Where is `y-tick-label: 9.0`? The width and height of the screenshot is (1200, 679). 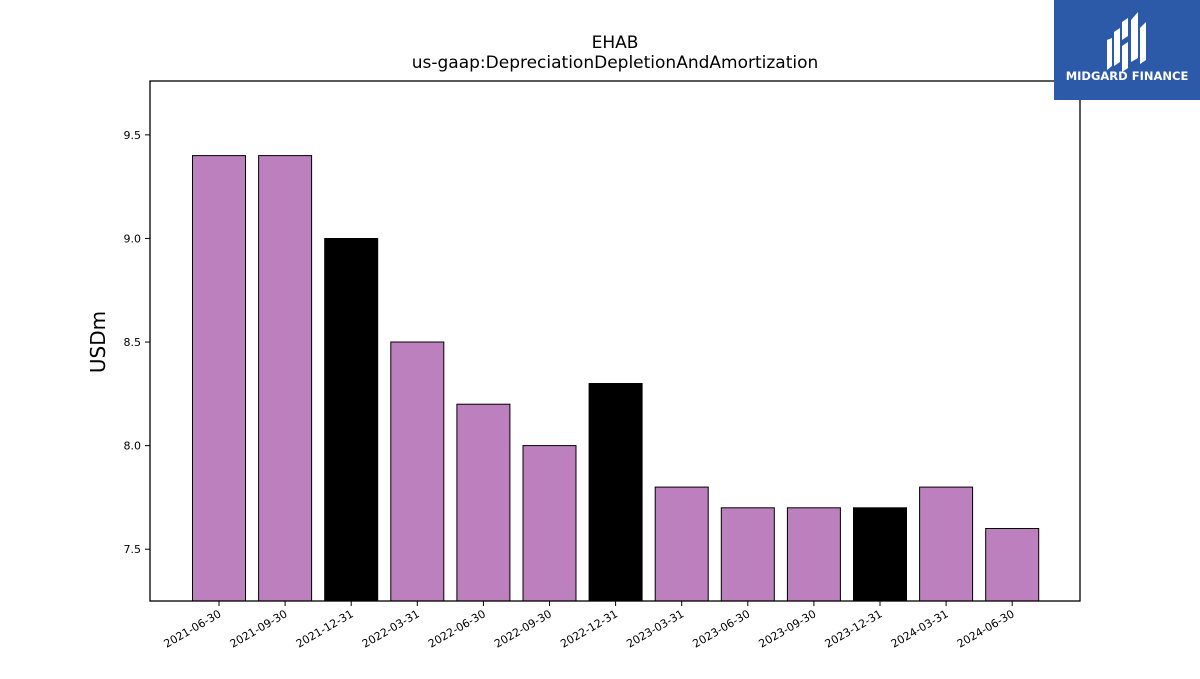
y-tick-label: 9.0 is located at coordinates (133, 238).